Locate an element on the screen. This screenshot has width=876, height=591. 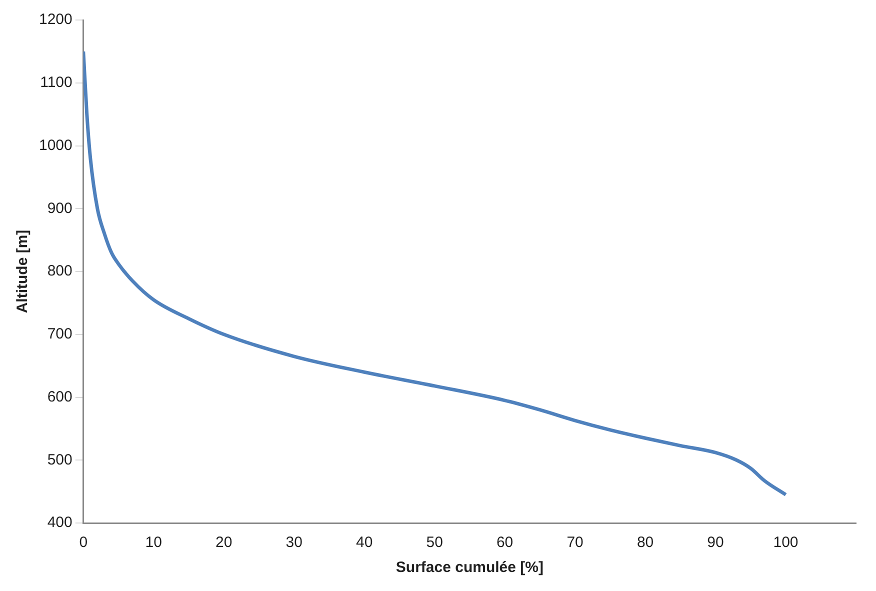
y-tick-label: 800 is located at coordinates (59, 271).